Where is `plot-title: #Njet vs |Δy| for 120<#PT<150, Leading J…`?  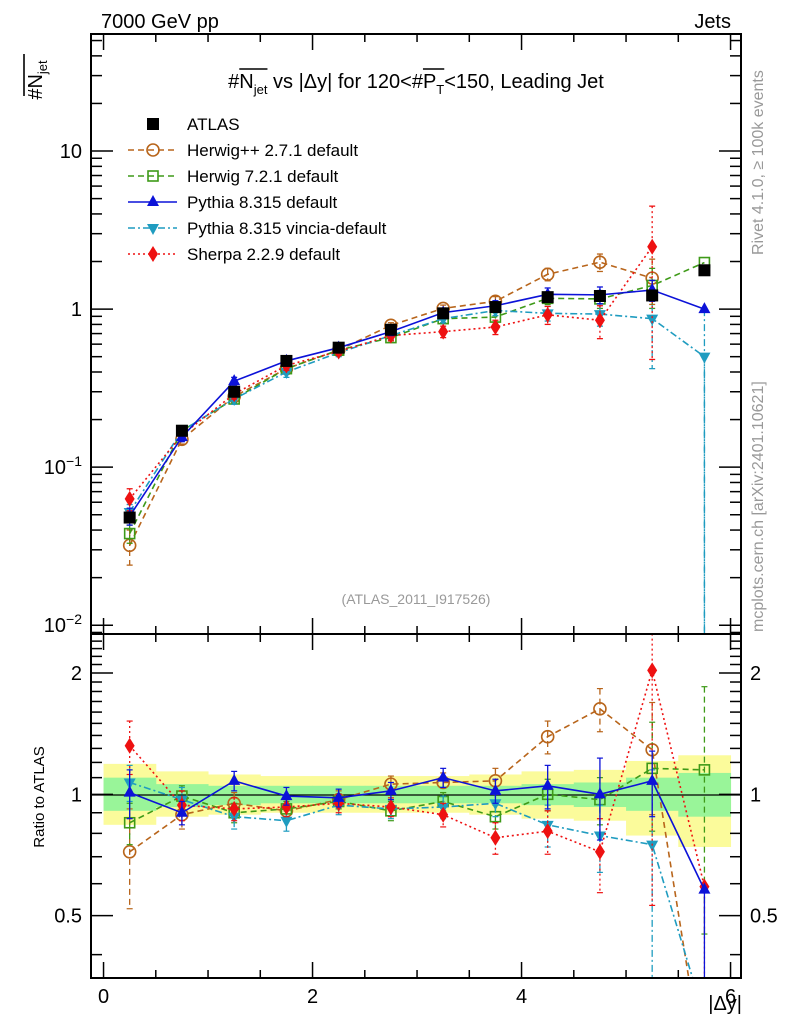
plot-title: #Njet vs |Δy| for 120<#PT<150, Leading J… is located at coordinates (416, 82).